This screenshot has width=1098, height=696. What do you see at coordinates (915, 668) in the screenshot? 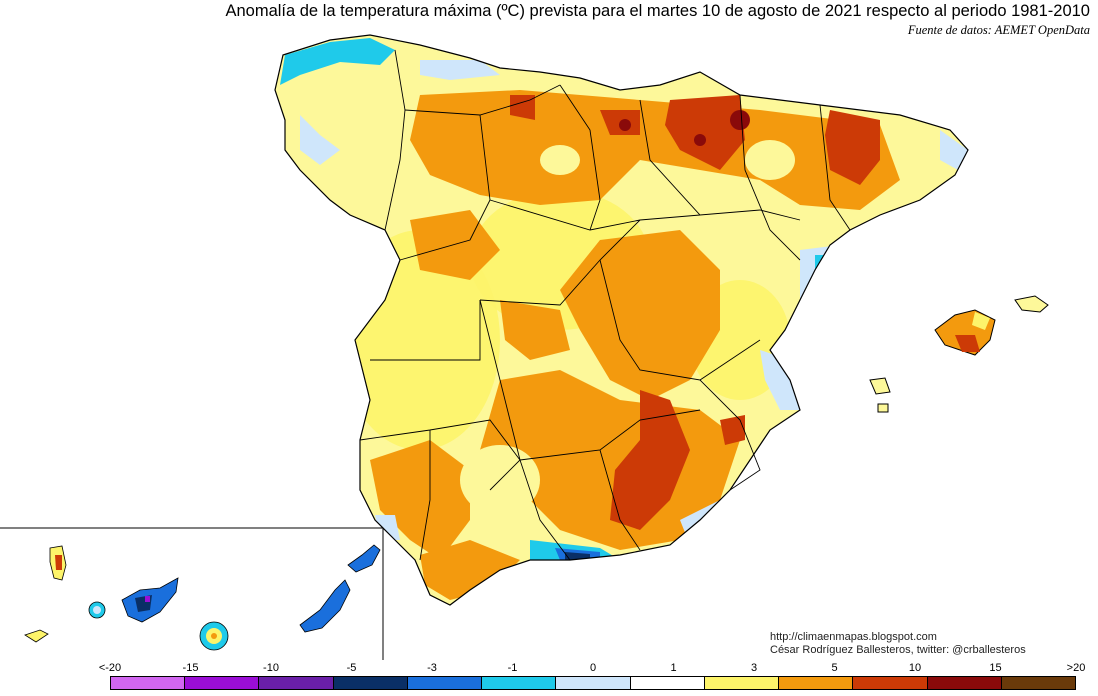
I see `legend-tick-label: 10` at bounding box center [915, 668].